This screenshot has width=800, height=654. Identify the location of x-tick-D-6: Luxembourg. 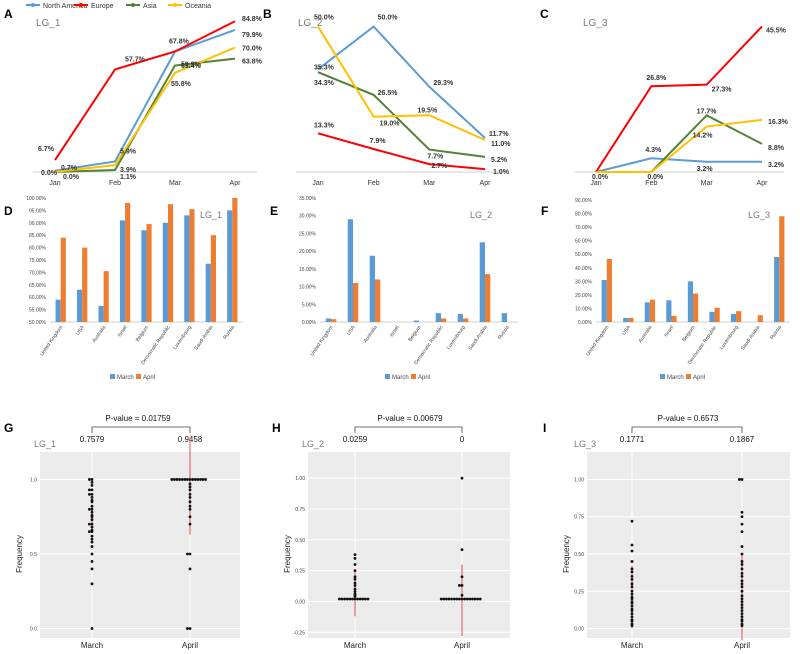
(182, 338).